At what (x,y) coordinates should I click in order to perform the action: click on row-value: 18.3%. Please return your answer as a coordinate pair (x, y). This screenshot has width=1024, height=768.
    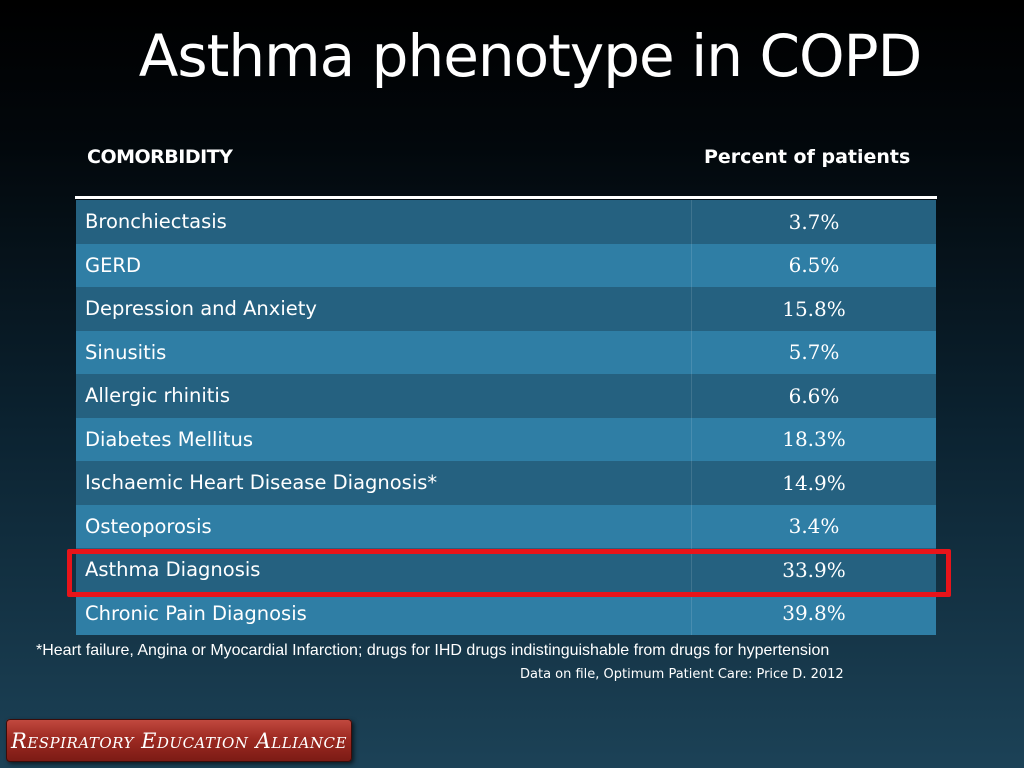
    Looking at the image, I should click on (813, 439).